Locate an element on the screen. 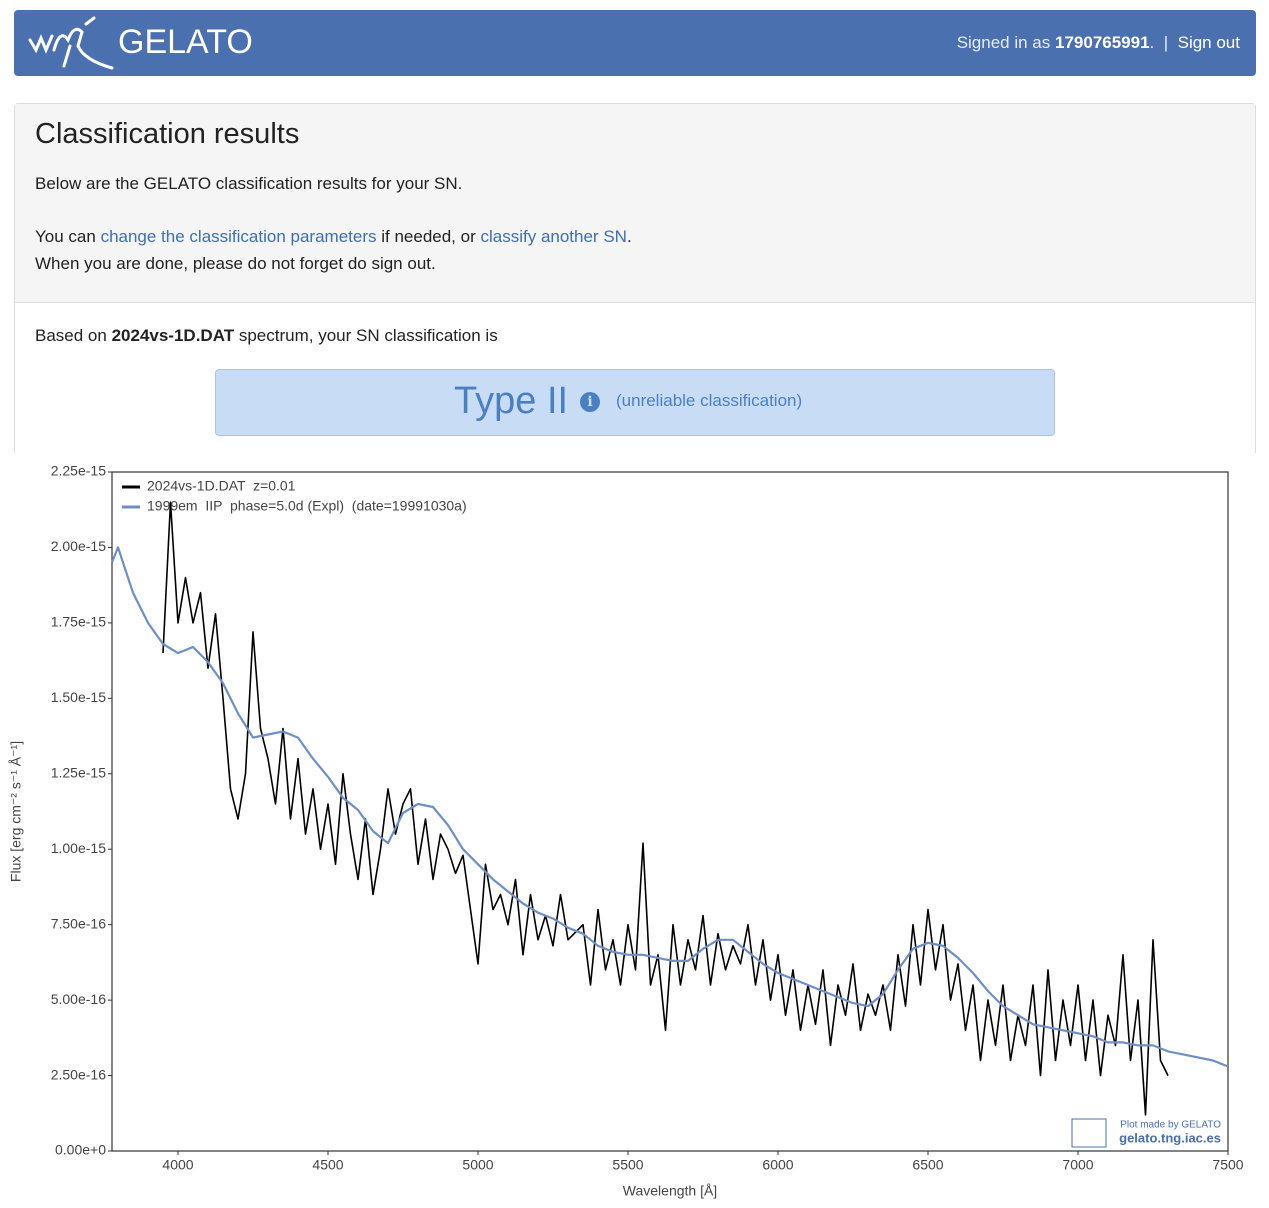 The height and width of the screenshot is (1208, 1269). watermark: gelato.tng.iac.es is located at coordinates (1170, 1137).